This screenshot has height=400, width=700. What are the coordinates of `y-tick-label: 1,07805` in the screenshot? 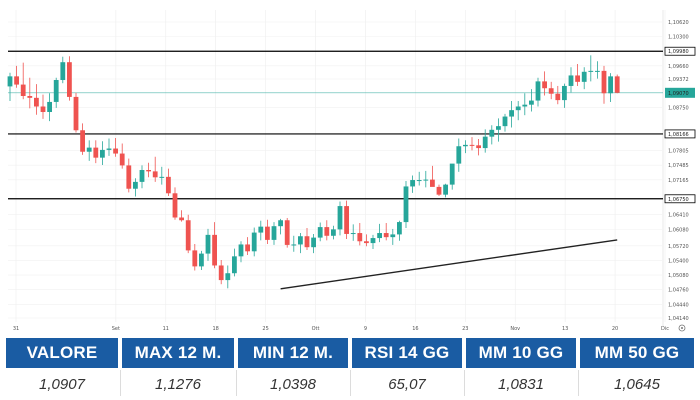 It's located at (678, 152).